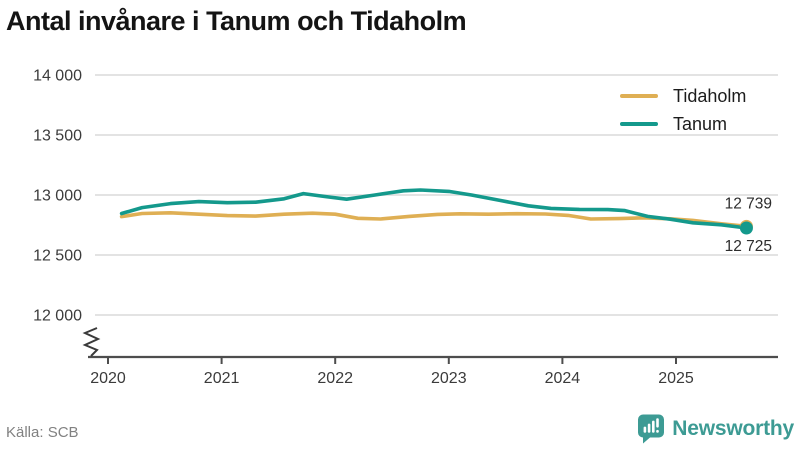  I want to click on tanum-line-swatch, so click(639, 123).